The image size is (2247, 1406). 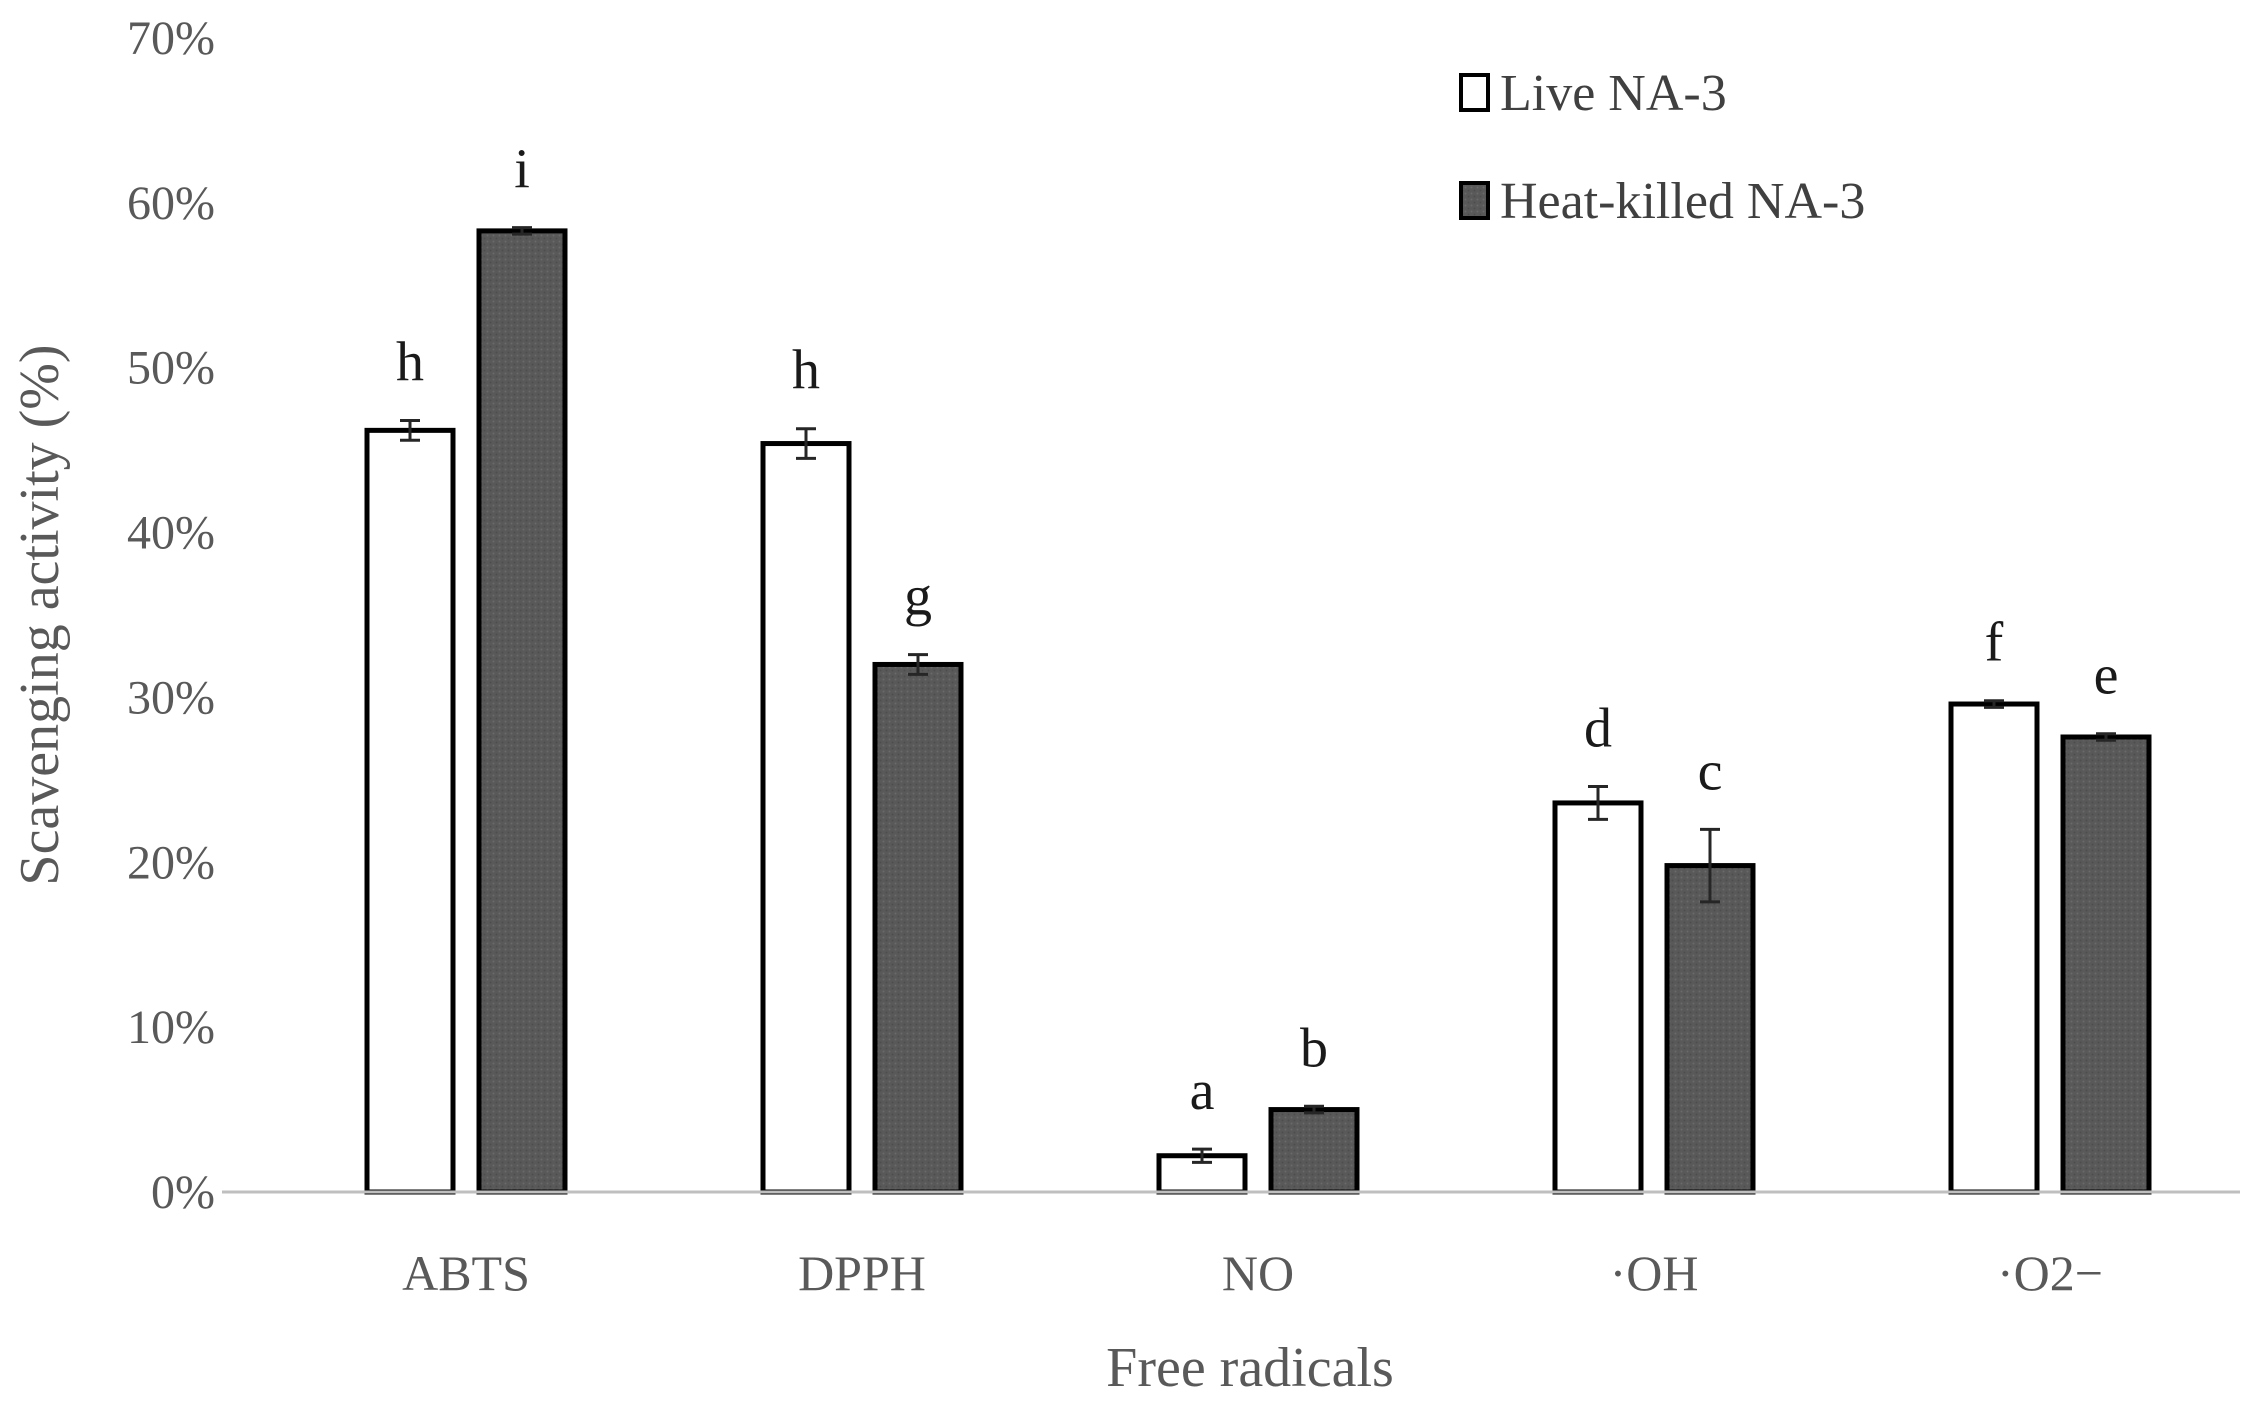 I want to click on x-tick-label: ·OH, so click(x=1654, y=1273).